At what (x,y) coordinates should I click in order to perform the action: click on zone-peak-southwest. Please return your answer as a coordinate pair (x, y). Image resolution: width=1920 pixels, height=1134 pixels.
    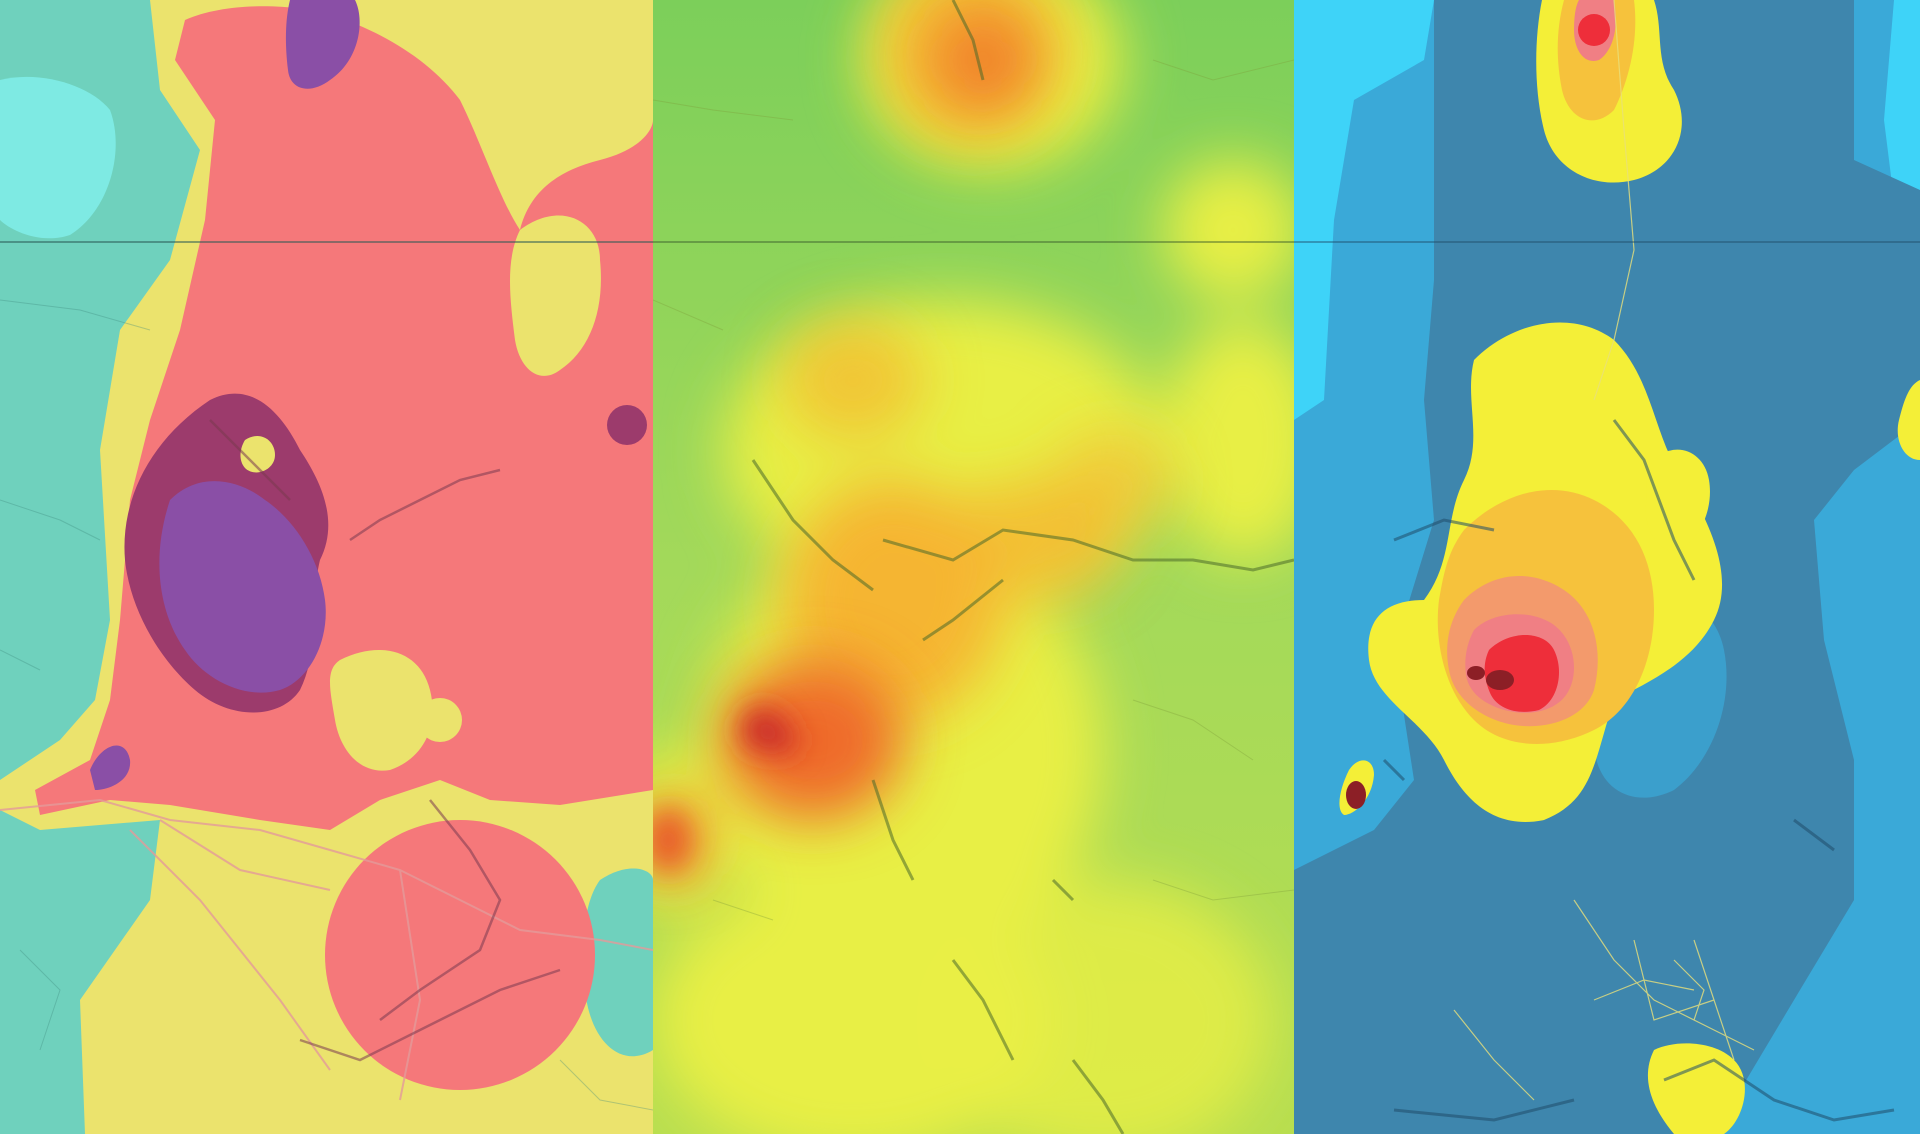
    Looking at the image, I should click on (110, 767).